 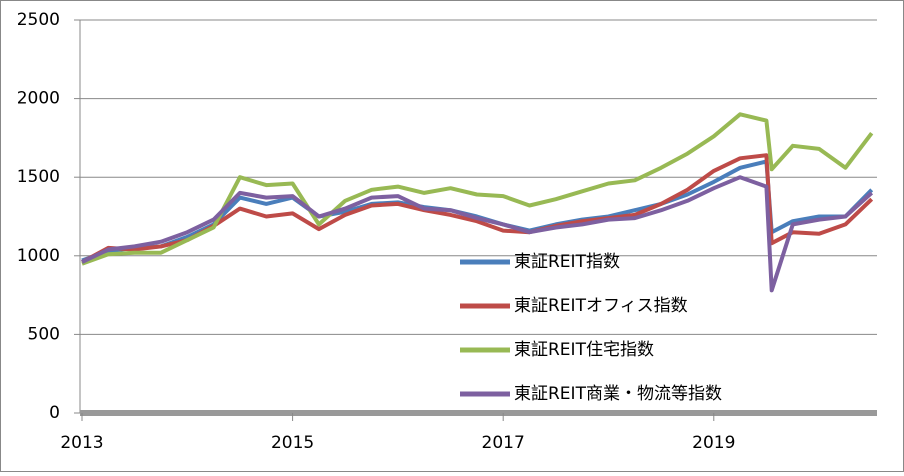 I want to click on legend-label: 東証REITオフィス指数, so click(x=601, y=306).